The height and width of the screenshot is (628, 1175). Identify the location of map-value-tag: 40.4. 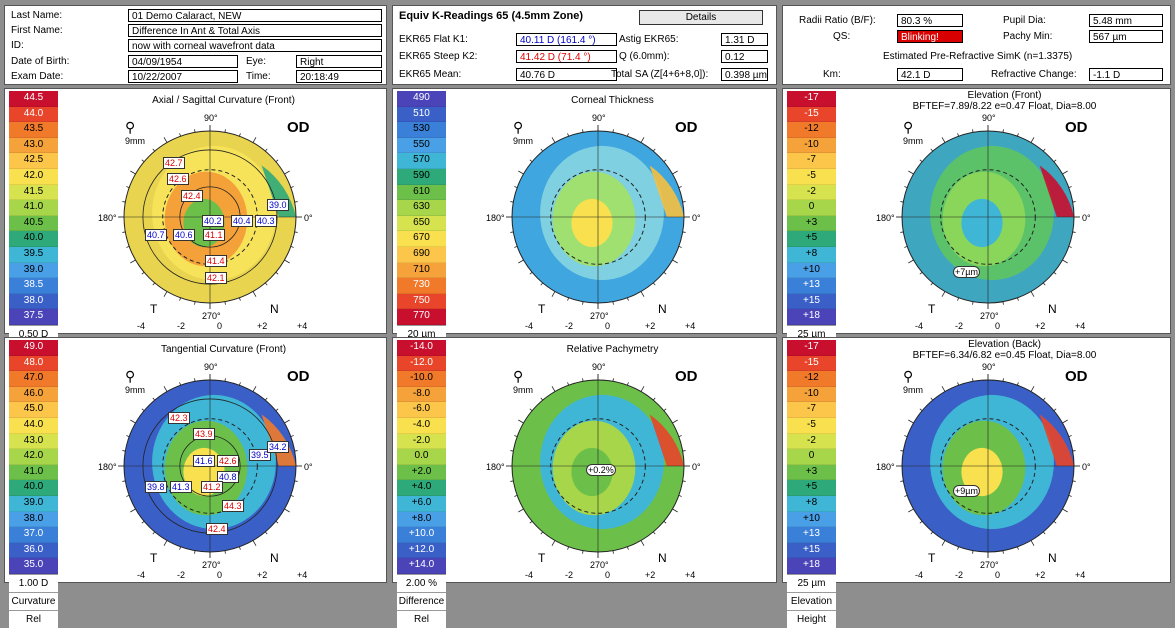
(242, 221).